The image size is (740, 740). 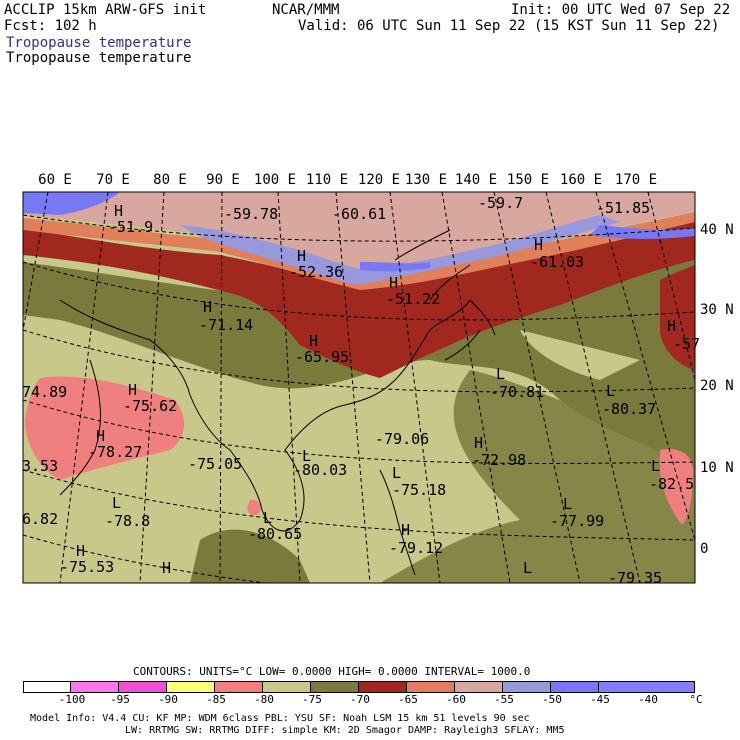 I want to click on legend-tick: -80, so click(x=264, y=699).